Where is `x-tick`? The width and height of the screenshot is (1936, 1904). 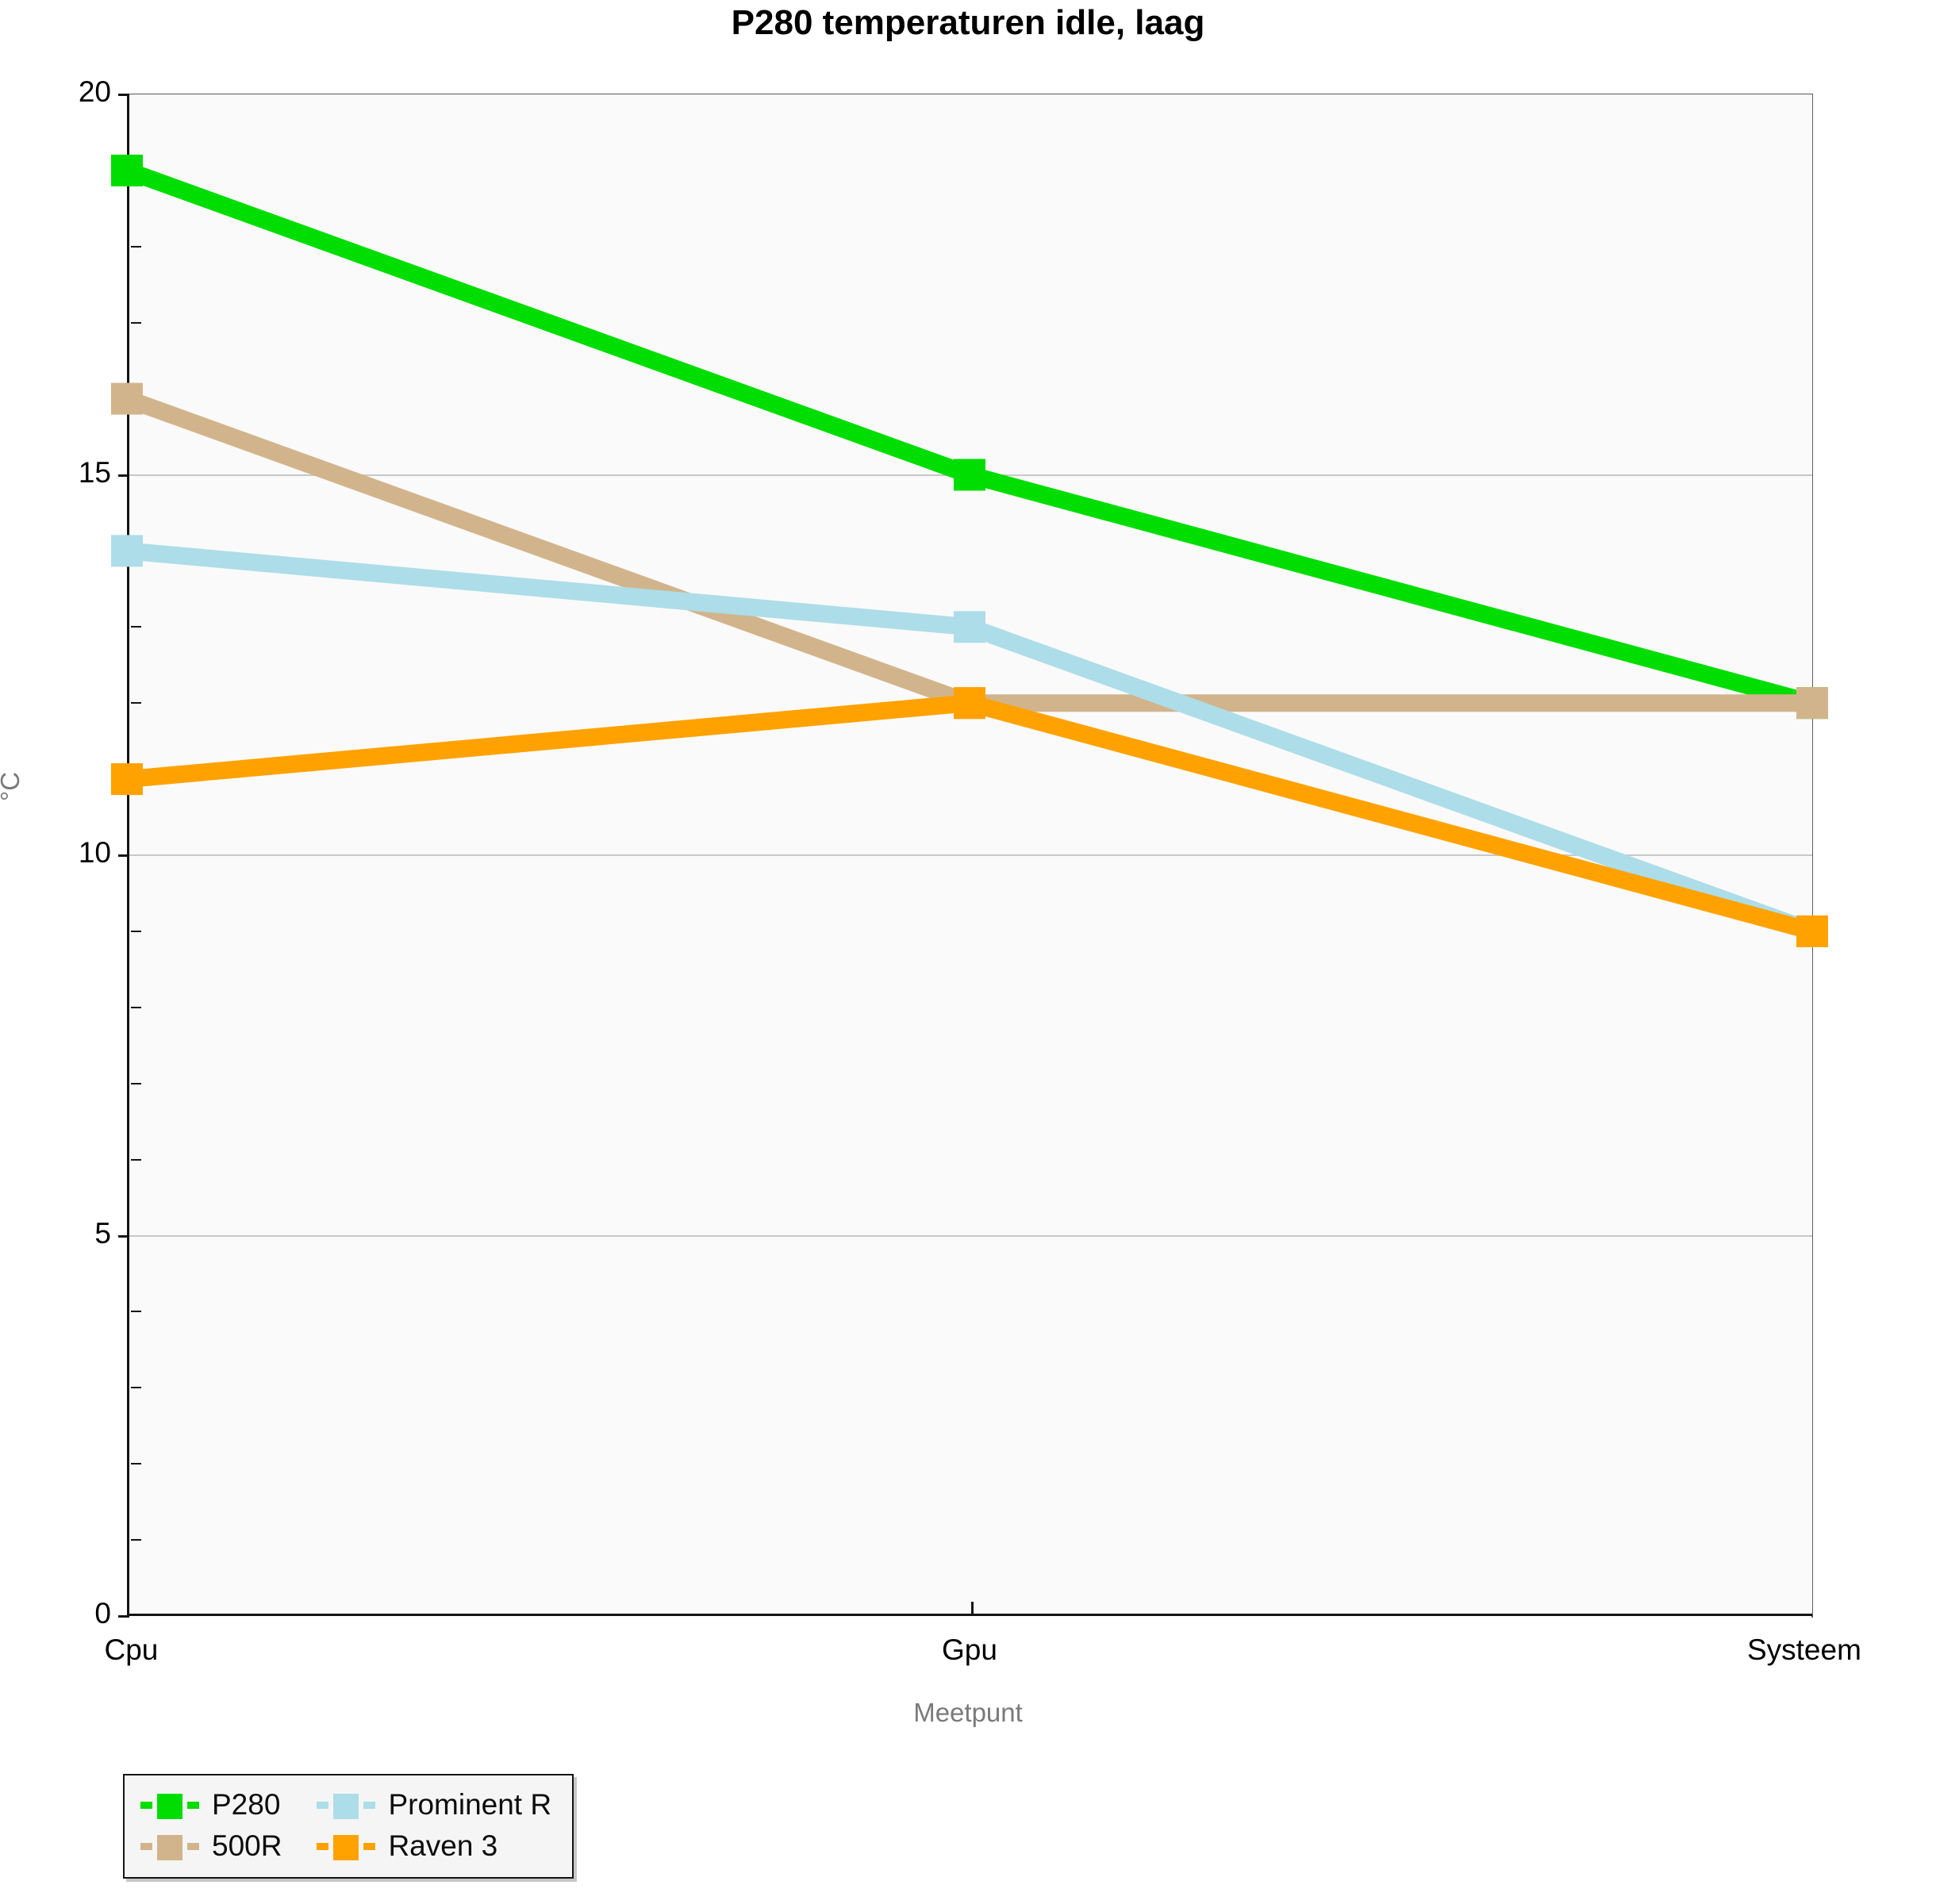 x-tick is located at coordinates (972, 1609).